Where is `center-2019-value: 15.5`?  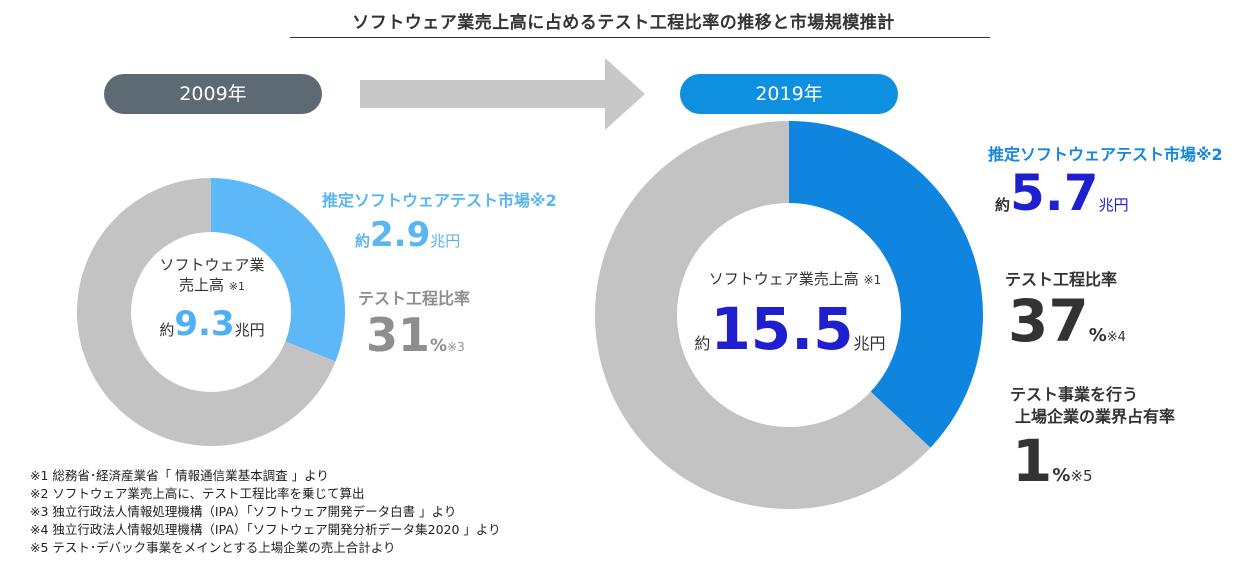
center-2019-value: 15.5 is located at coordinates (782, 329).